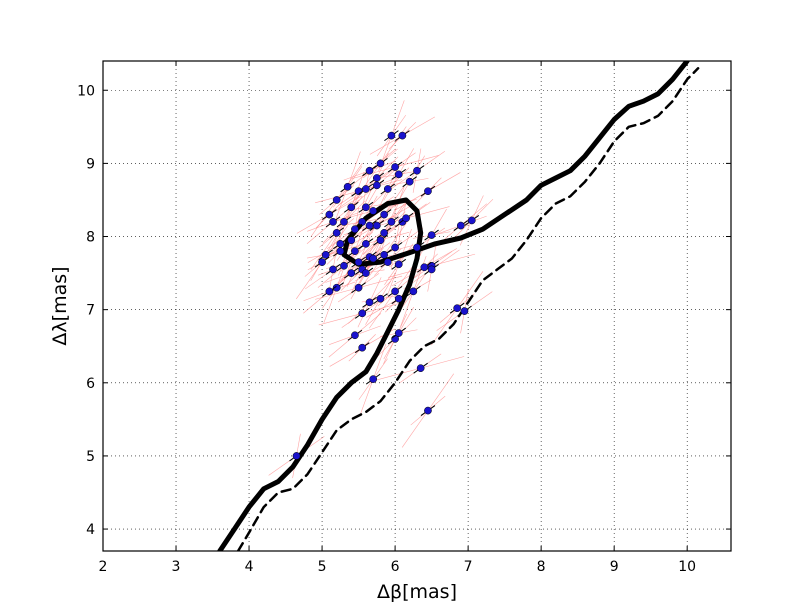  What do you see at coordinates (687, 567) in the screenshot?
I see `x-tick-label: 10` at bounding box center [687, 567].